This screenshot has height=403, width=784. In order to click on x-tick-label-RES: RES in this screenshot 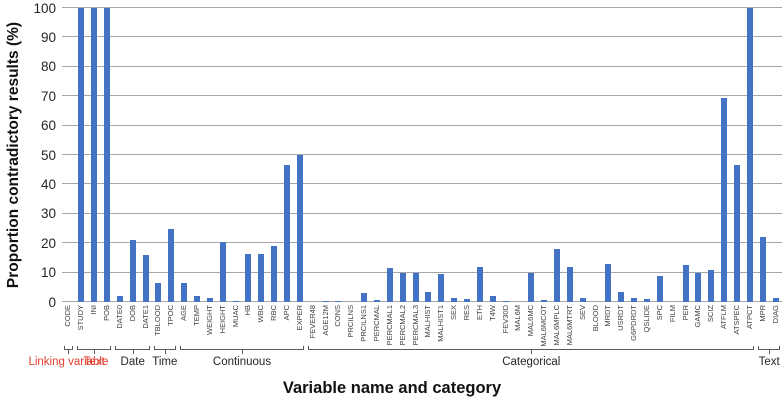, I will do `click(466, 313)`.